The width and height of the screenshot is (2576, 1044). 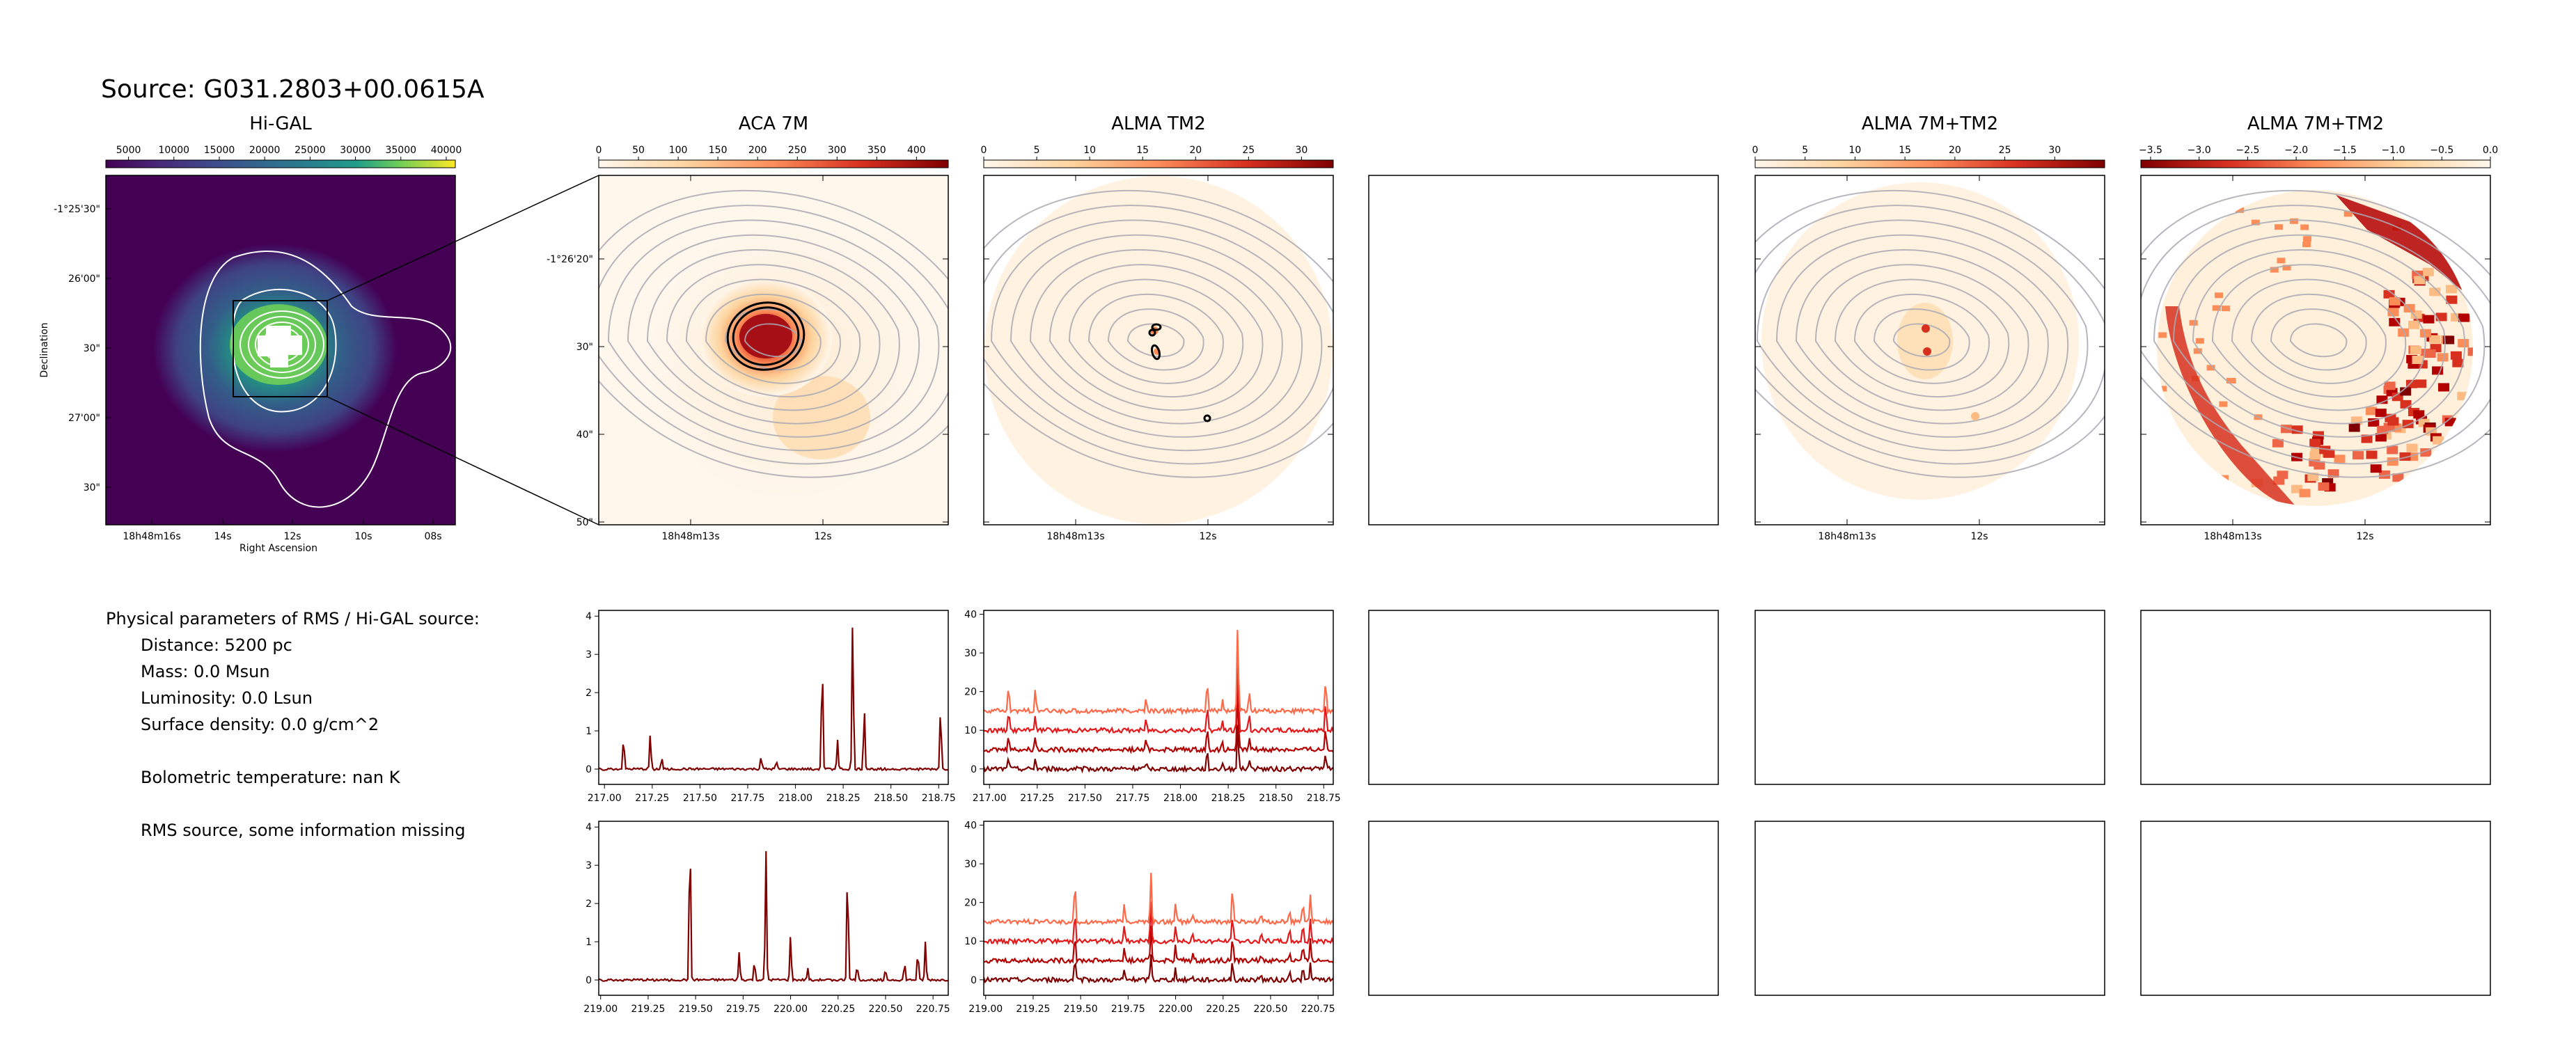 I want to click on y-tick-label: 40, so click(x=970, y=615).